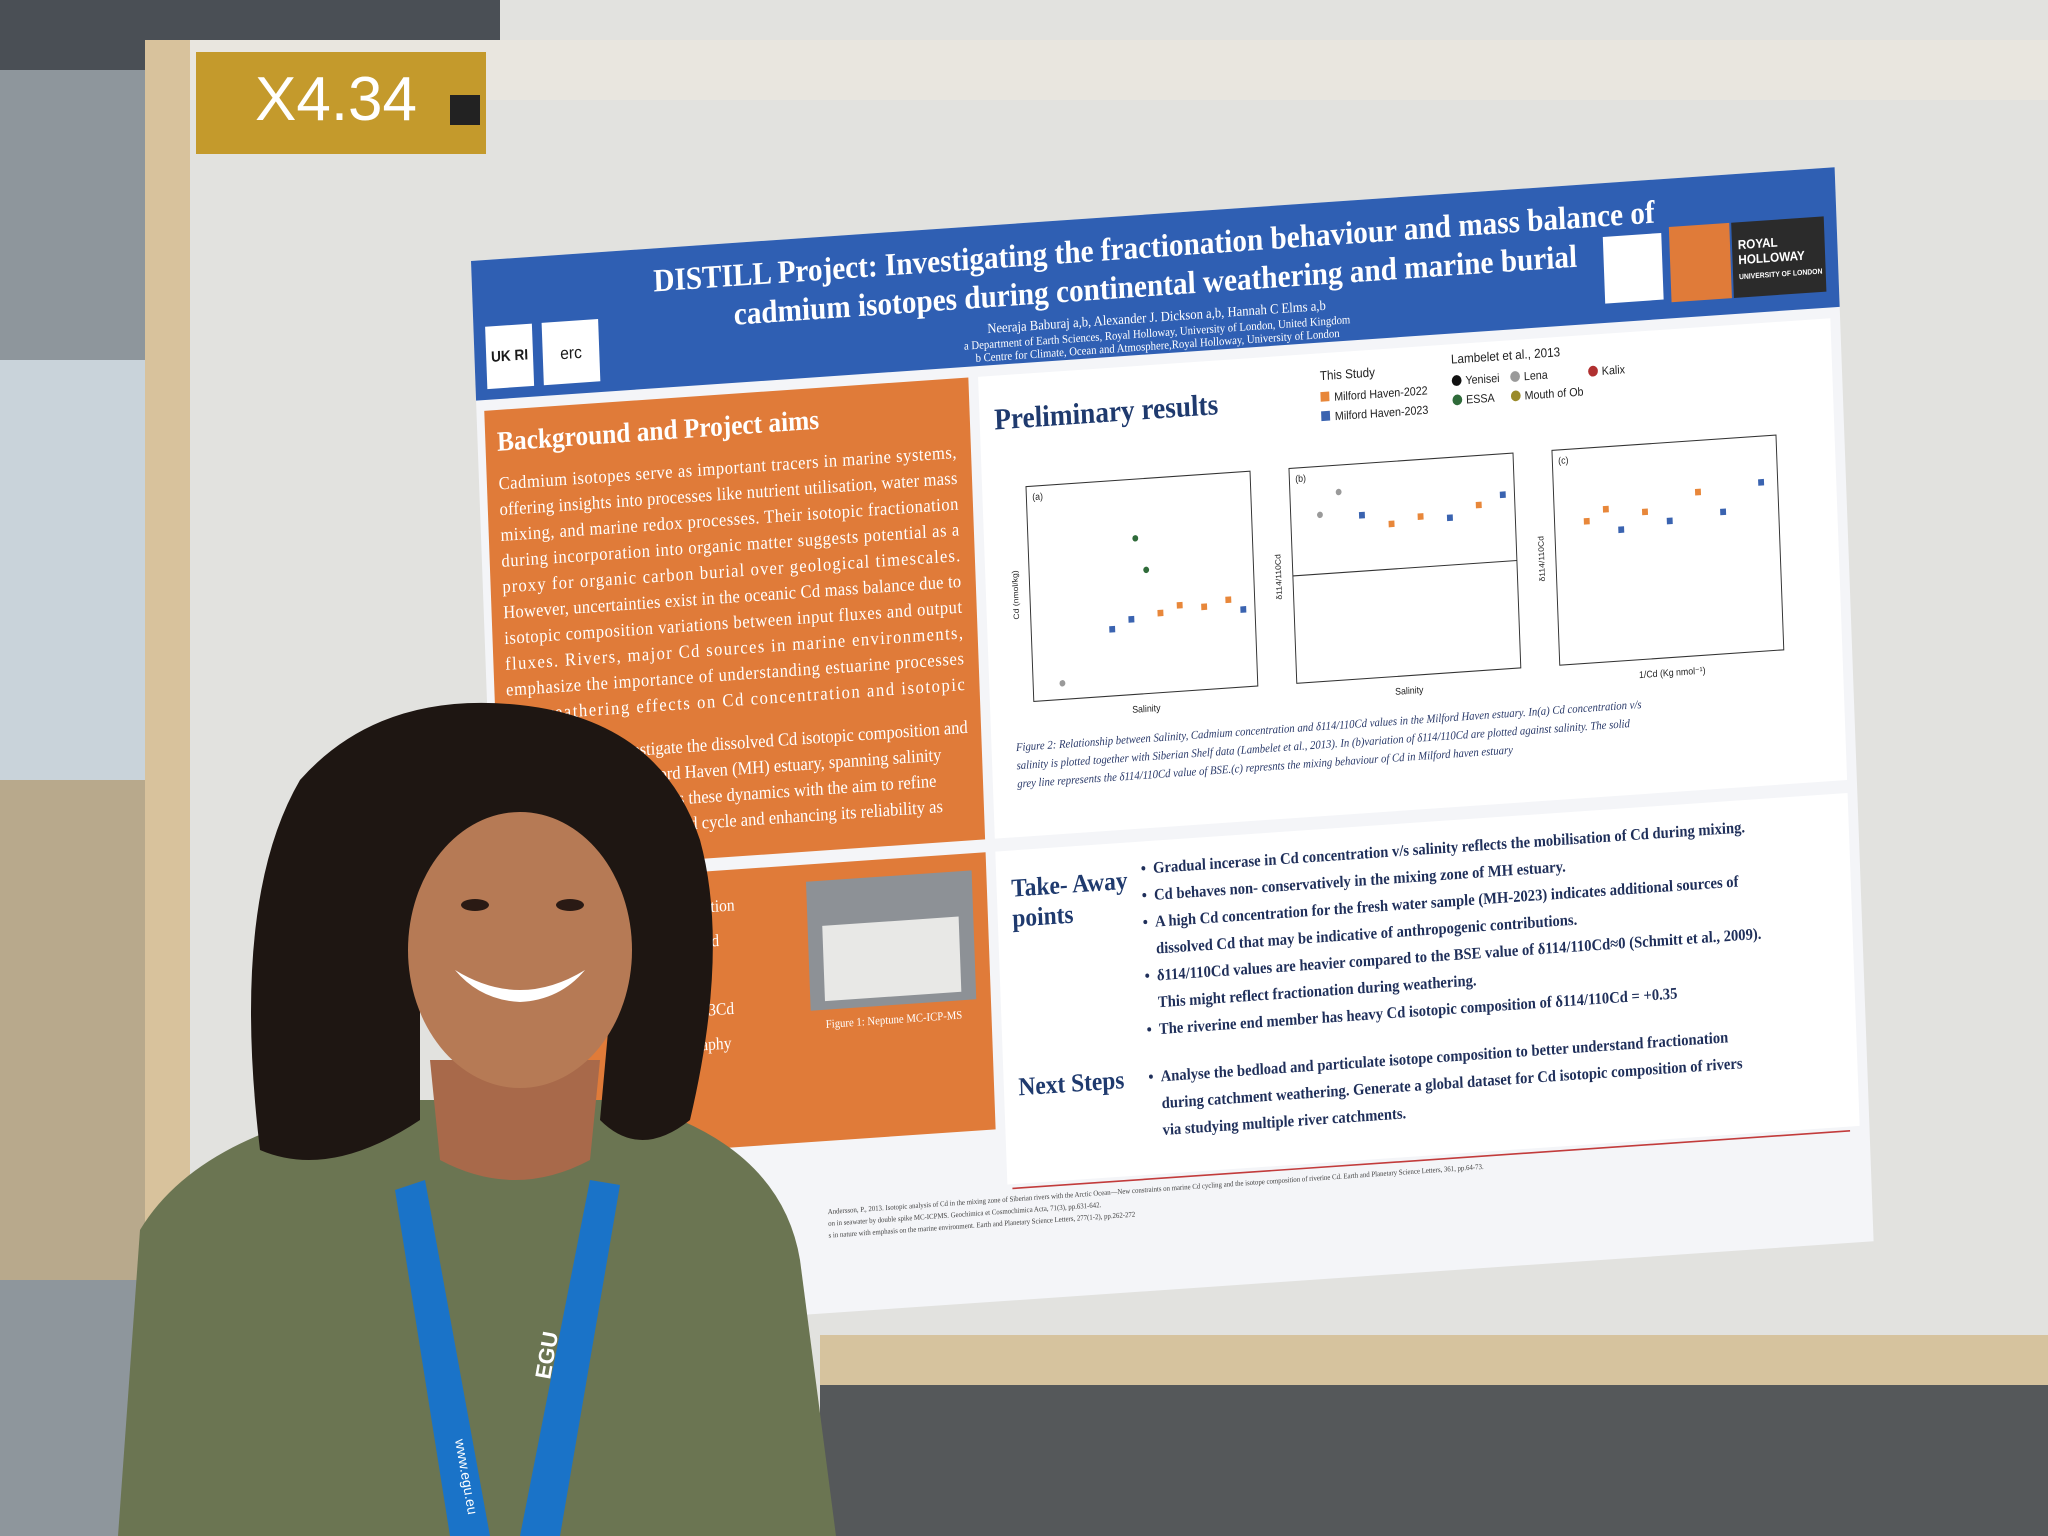 The height and width of the screenshot is (1536, 2048). I want to click on legend-label: Mouth of Ob, so click(1553, 394).